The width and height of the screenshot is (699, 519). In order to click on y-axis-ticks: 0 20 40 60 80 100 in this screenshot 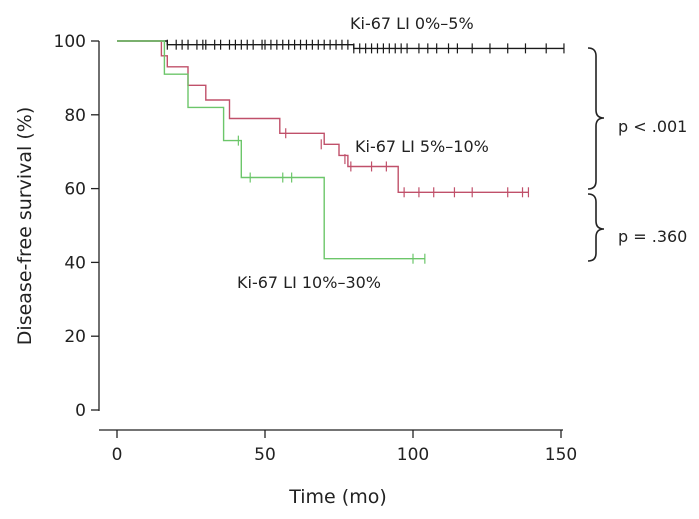, I will do `click(76, 226)`.